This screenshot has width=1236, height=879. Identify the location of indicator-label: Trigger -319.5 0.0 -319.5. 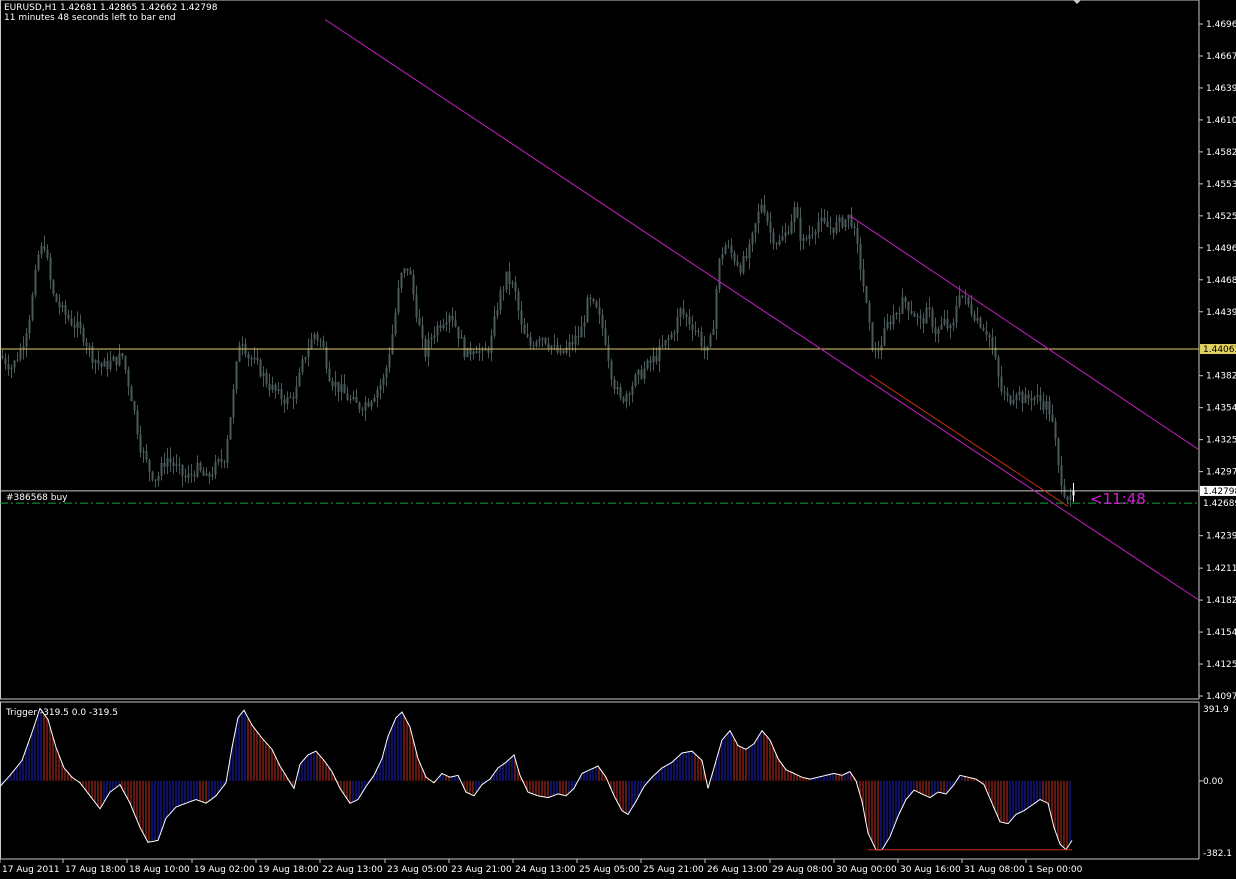
(61, 713).